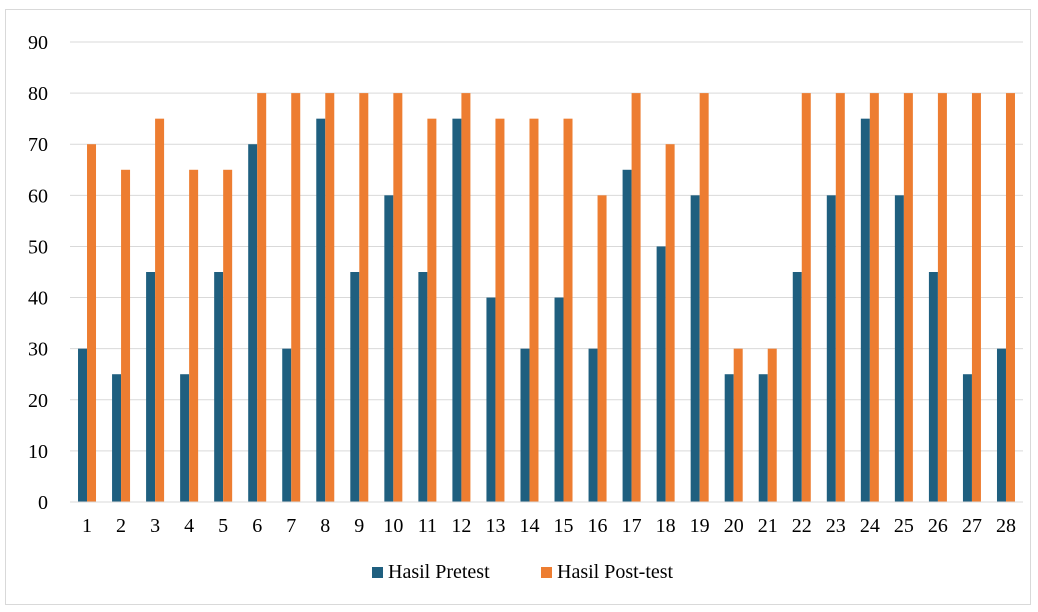 This screenshot has width=1038, height=612. Describe the element at coordinates (38, 273) in the screenshot. I see `y-axis-ticks: 0 10 20 30 40 50 60 70 80 90` at that location.